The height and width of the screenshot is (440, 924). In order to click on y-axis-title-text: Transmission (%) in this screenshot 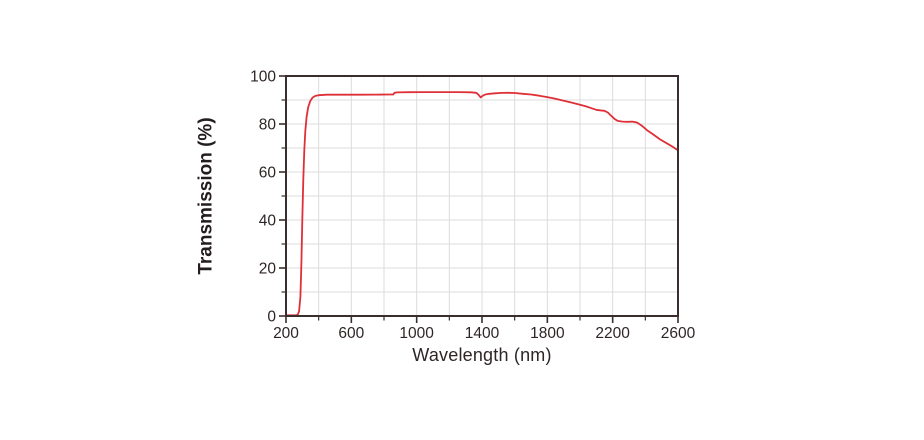, I will do `click(207, 196)`.